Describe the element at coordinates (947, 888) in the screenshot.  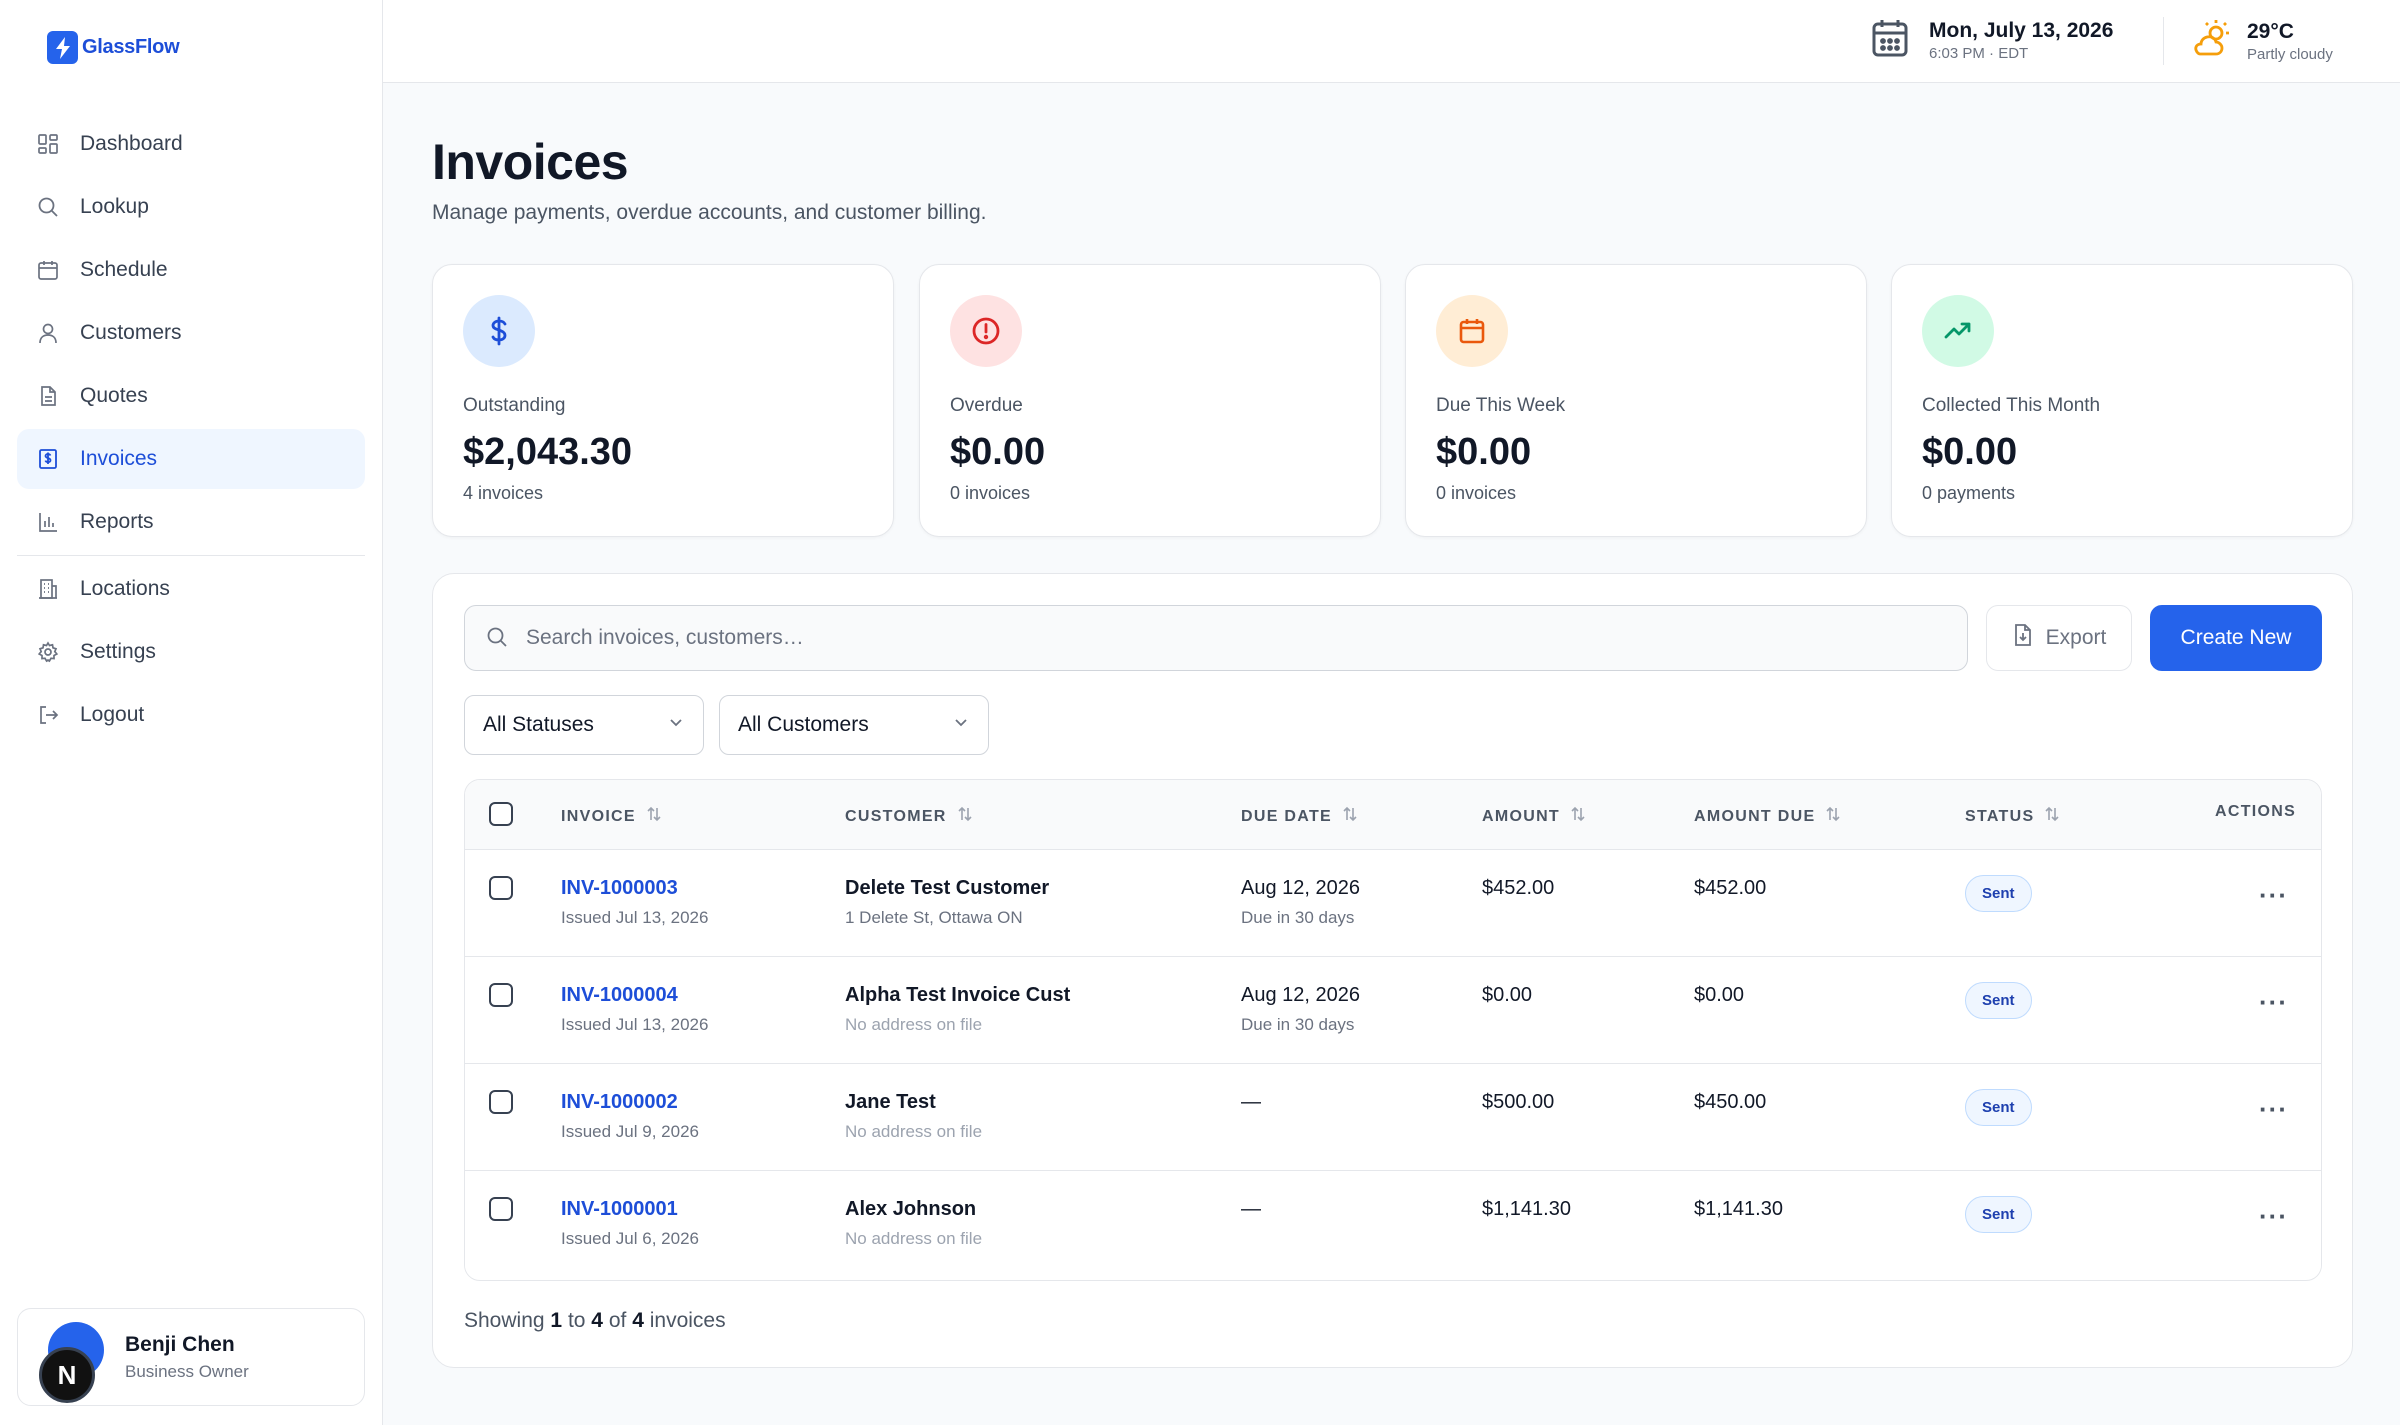
I see `customer-name: Delete Test Customer` at that location.